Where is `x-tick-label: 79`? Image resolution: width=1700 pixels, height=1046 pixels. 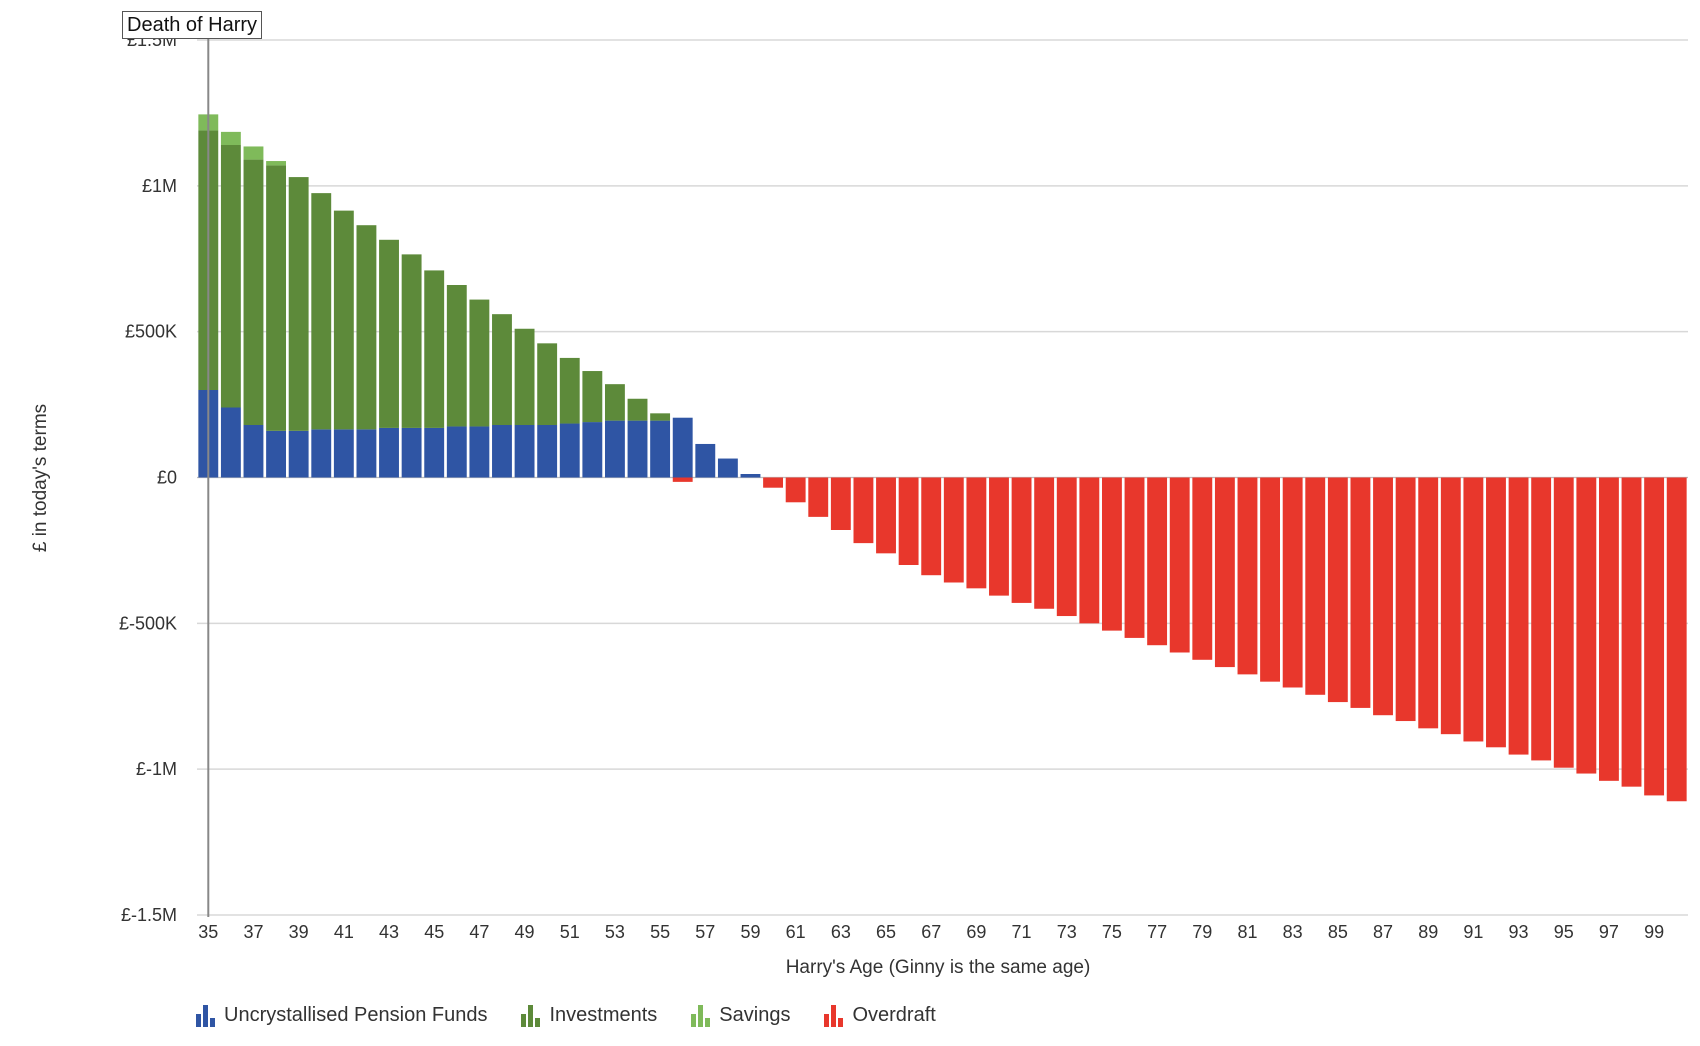 x-tick-label: 79 is located at coordinates (1202, 932).